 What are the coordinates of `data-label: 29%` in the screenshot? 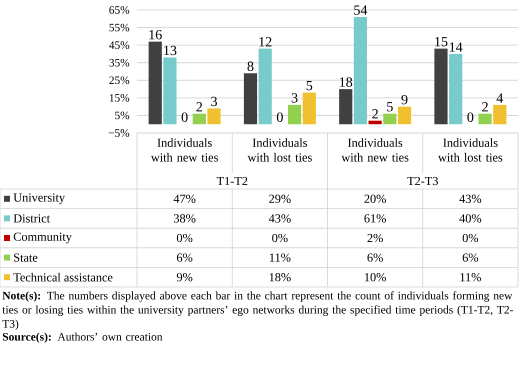 It's located at (280, 198).